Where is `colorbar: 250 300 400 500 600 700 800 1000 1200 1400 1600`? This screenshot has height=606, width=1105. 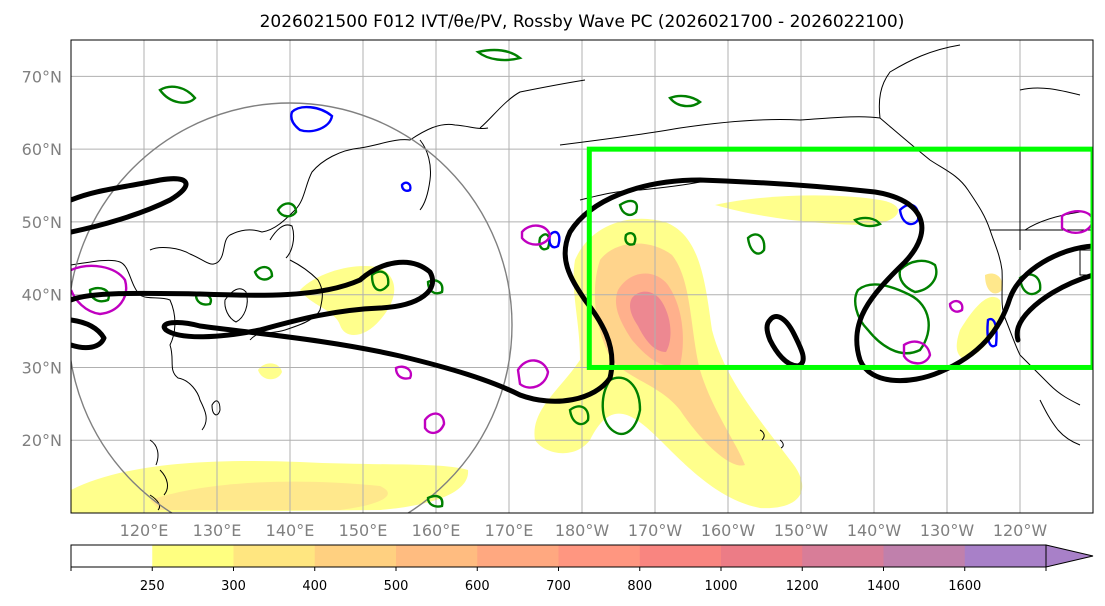 colorbar: 250 300 400 500 600 700 800 1000 1200 1400 1600 is located at coordinates (582, 569).